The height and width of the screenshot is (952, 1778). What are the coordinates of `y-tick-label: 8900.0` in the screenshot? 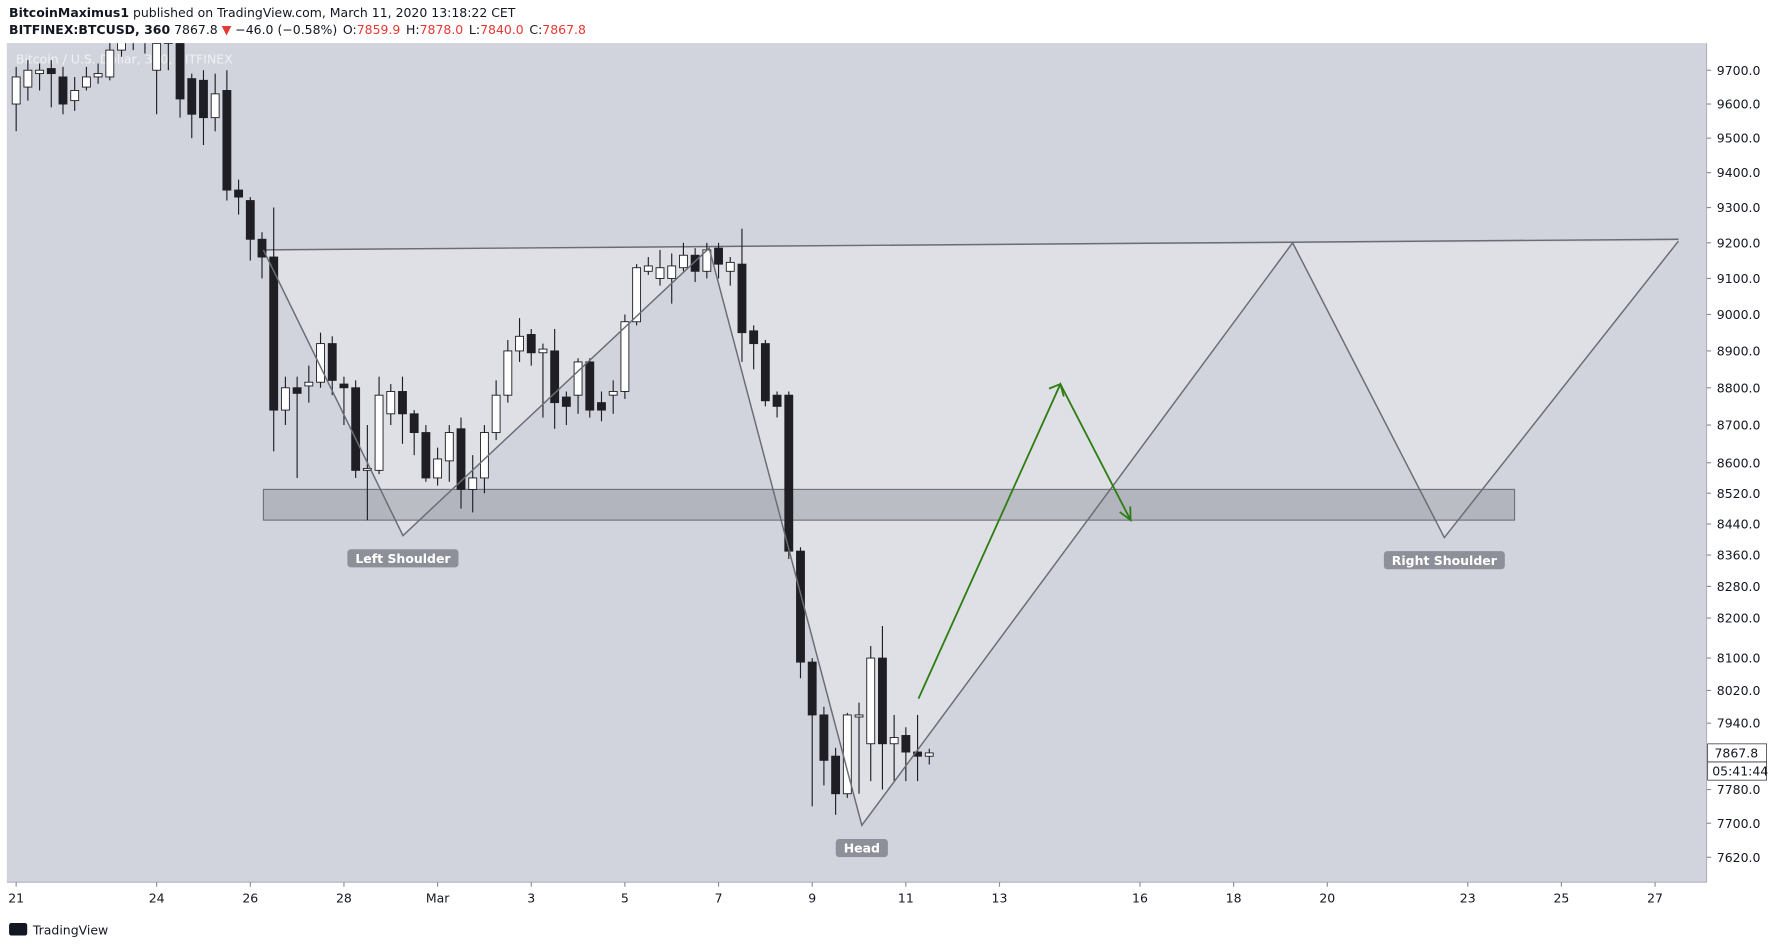 It's located at (1739, 350).